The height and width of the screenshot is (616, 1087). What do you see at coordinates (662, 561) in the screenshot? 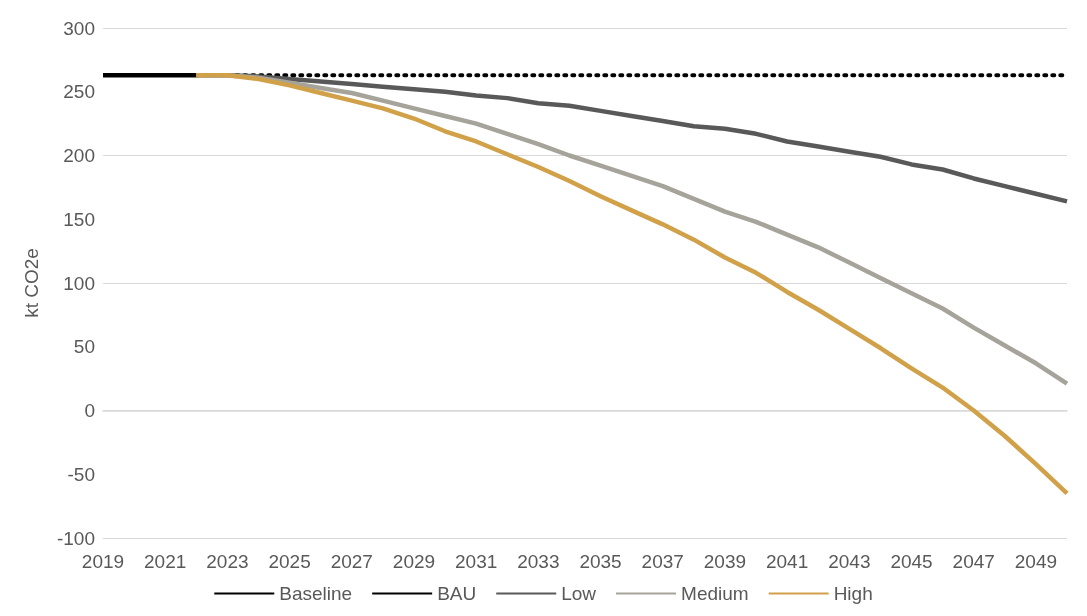
I see `x-tick-label: 2037` at bounding box center [662, 561].